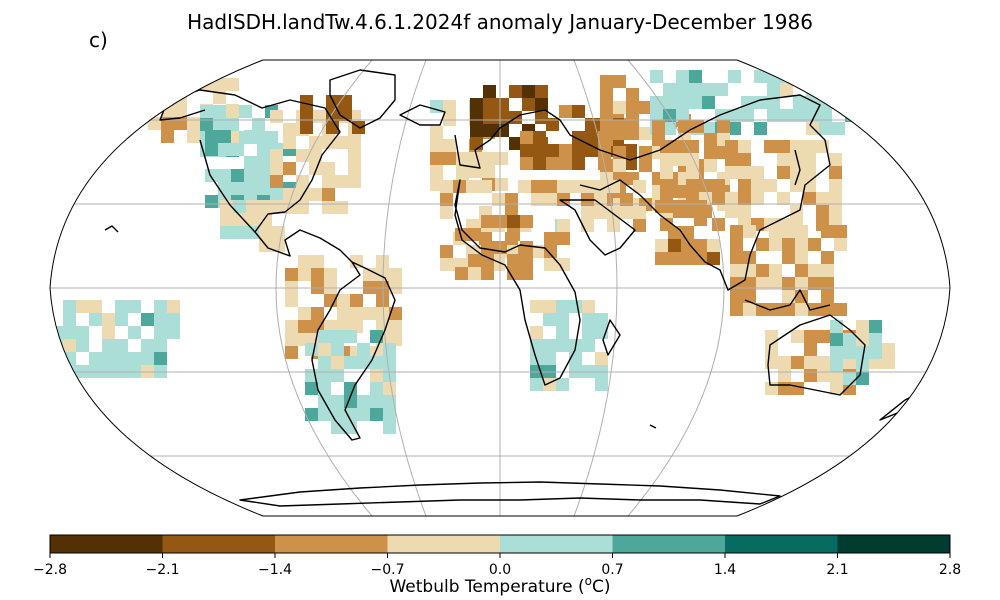  Describe the element at coordinates (98, 40) in the screenshot. I see `panel-label: c)` at that location.